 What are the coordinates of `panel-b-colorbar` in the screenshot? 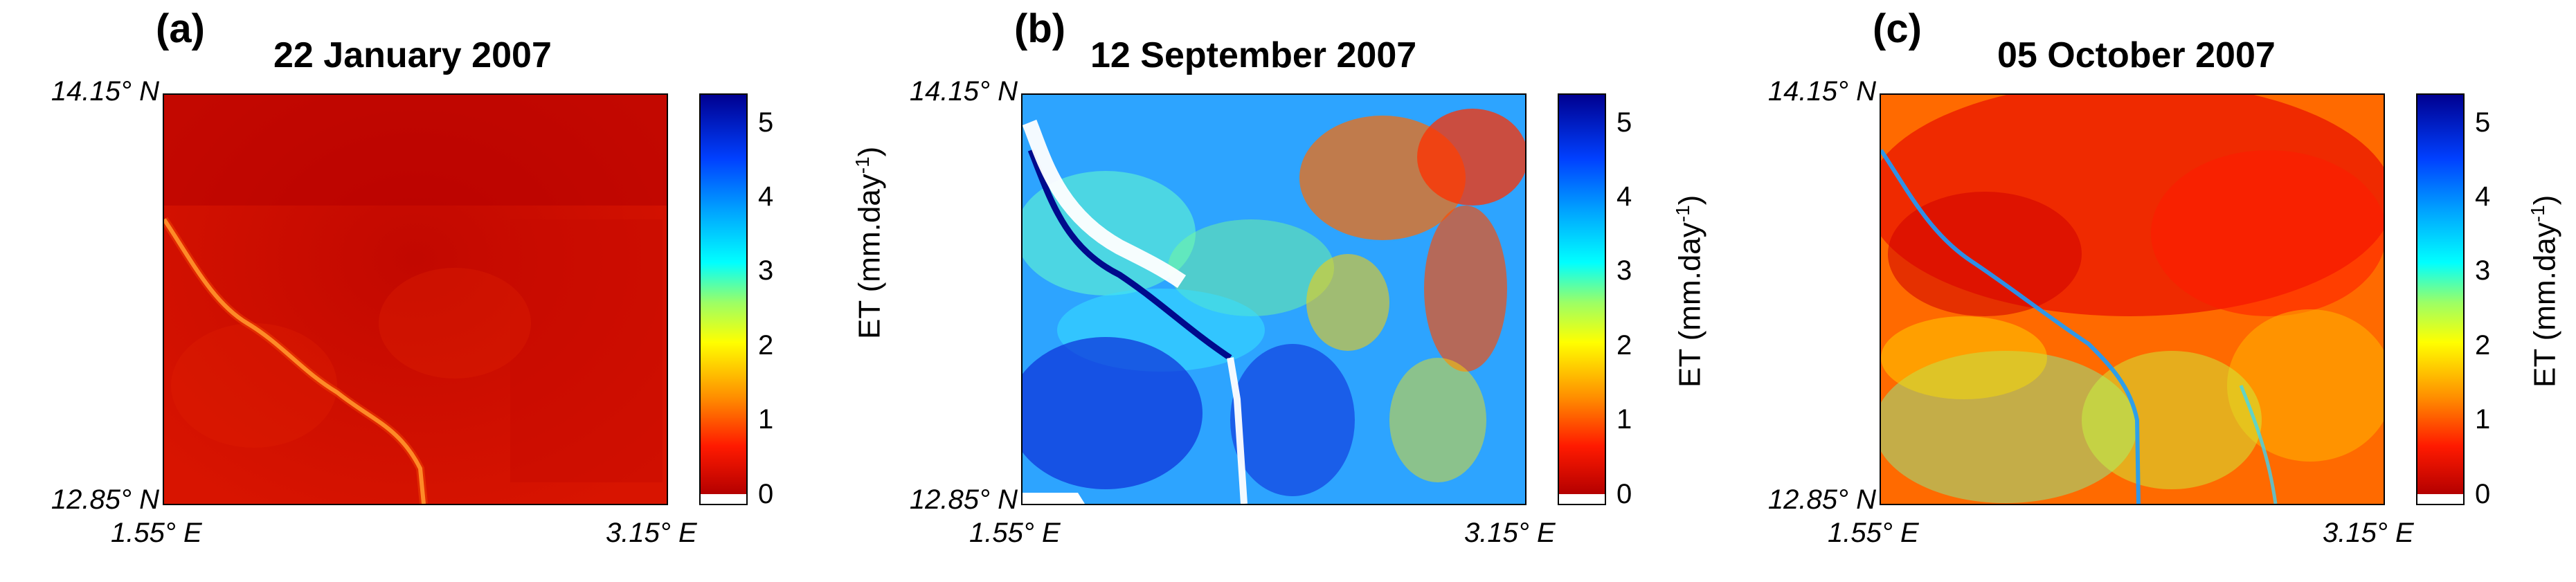 It's located at (1582, 299).